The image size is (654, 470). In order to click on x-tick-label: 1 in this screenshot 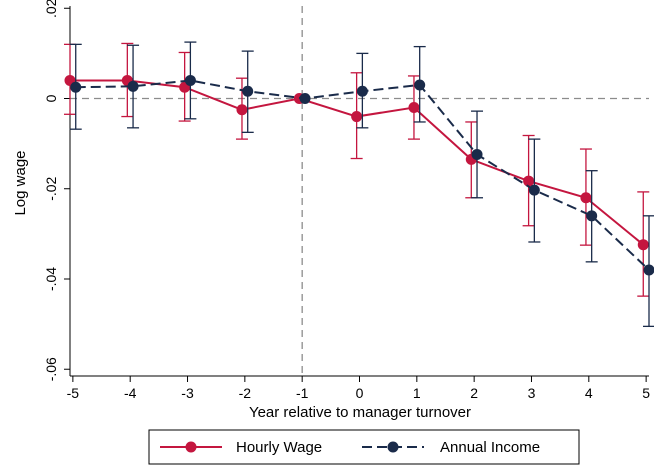, I will do `click(417, 393)`.